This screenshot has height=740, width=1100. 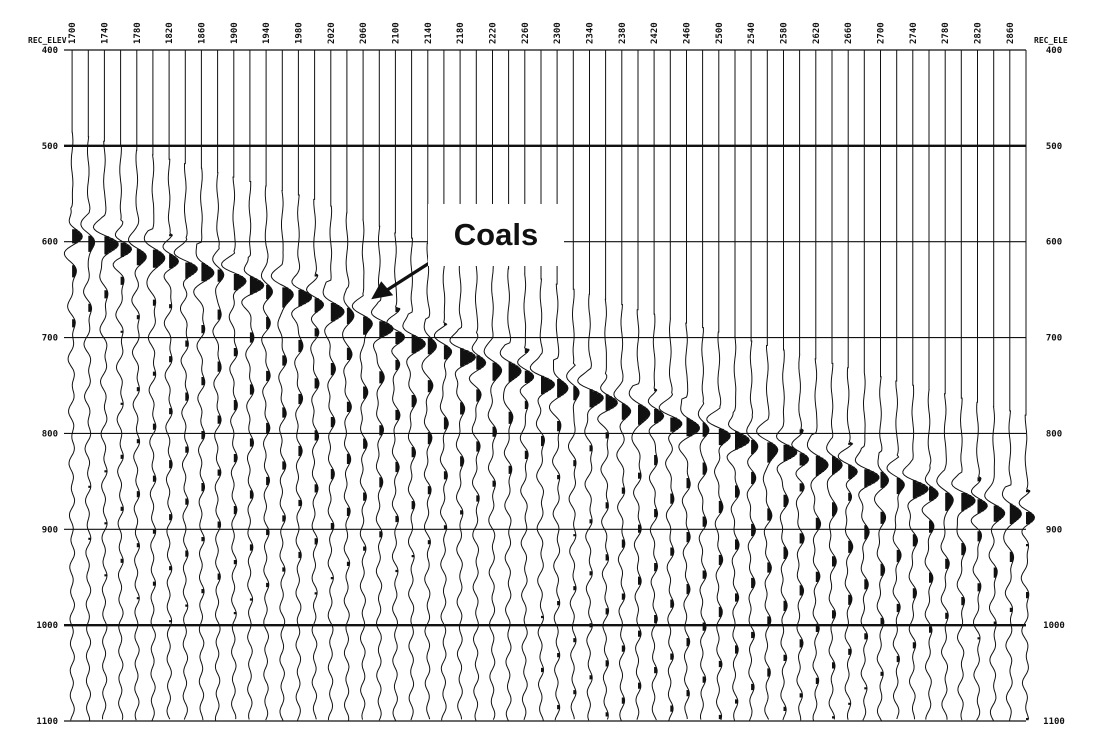 I want to click on x-tick-label-2420: 2420, so click(x=655, y=33).